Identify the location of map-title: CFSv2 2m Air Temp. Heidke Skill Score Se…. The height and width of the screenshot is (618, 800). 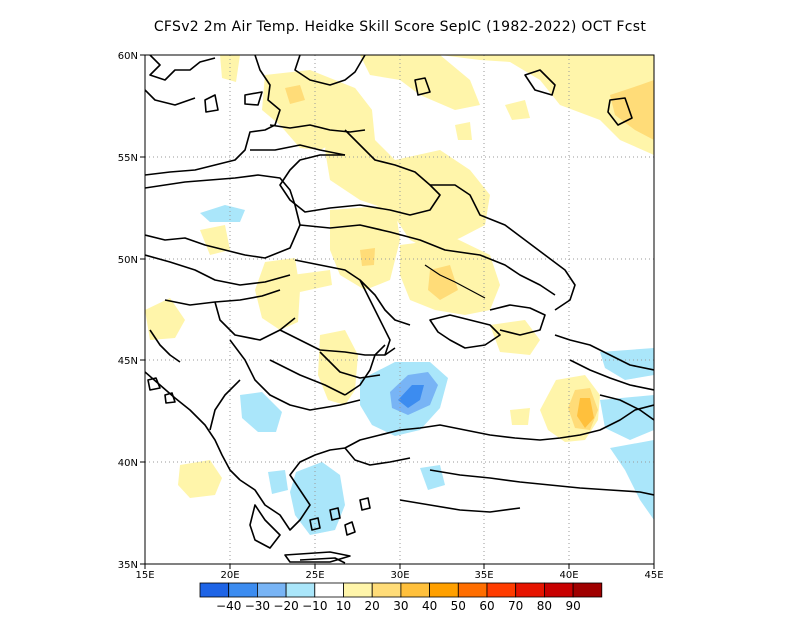
(400, 27).